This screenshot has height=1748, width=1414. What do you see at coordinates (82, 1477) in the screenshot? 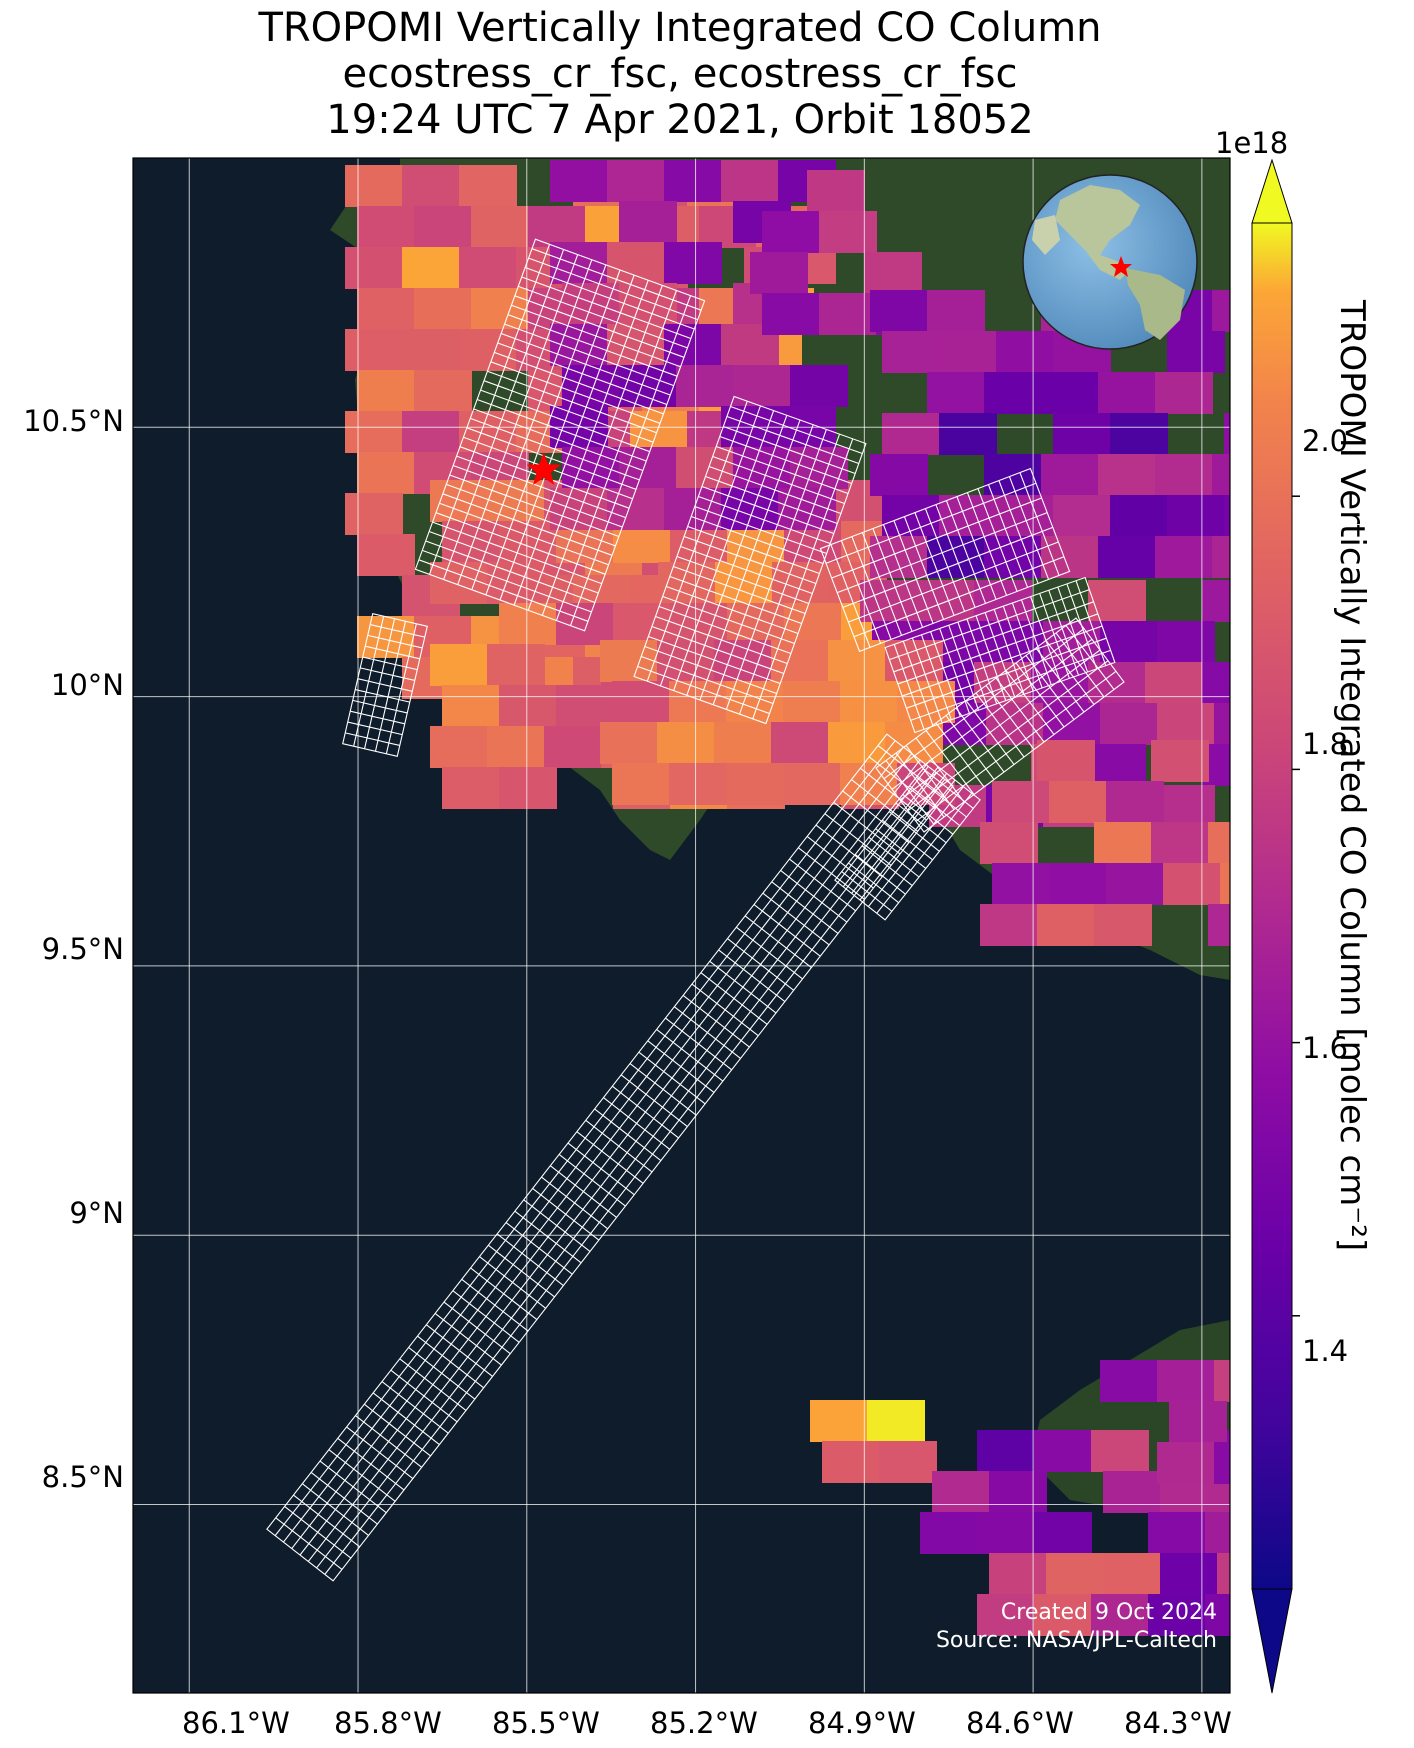
I see `lat-tick-label: 8.5°N` at bounding box center [82, 1477].